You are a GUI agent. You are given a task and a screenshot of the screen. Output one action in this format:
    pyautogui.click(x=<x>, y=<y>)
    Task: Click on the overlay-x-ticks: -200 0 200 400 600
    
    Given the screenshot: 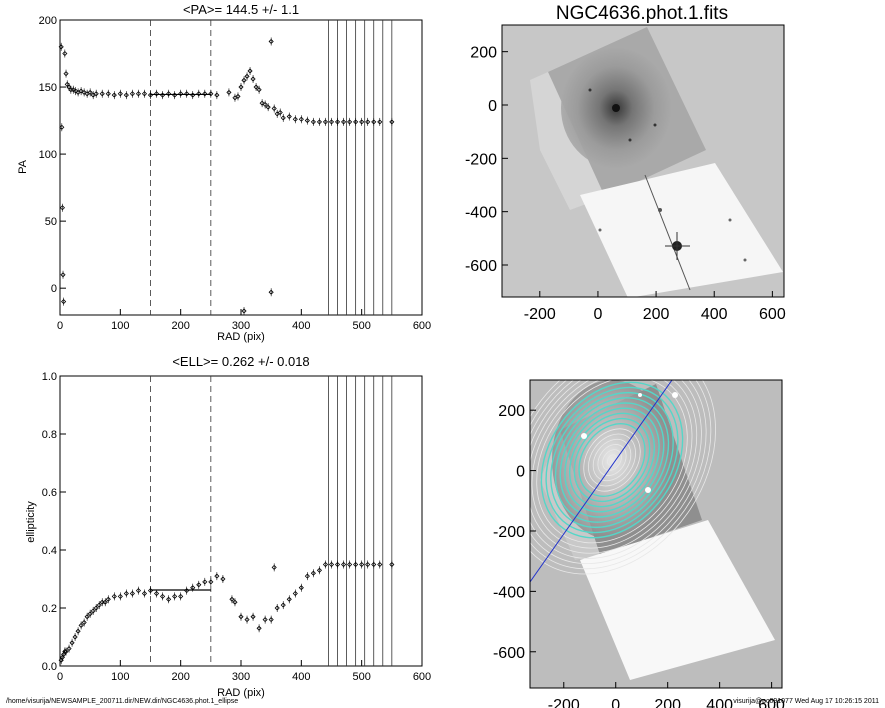 What is the action you would take?
    pyautogui.click(x=666, y=695)
    